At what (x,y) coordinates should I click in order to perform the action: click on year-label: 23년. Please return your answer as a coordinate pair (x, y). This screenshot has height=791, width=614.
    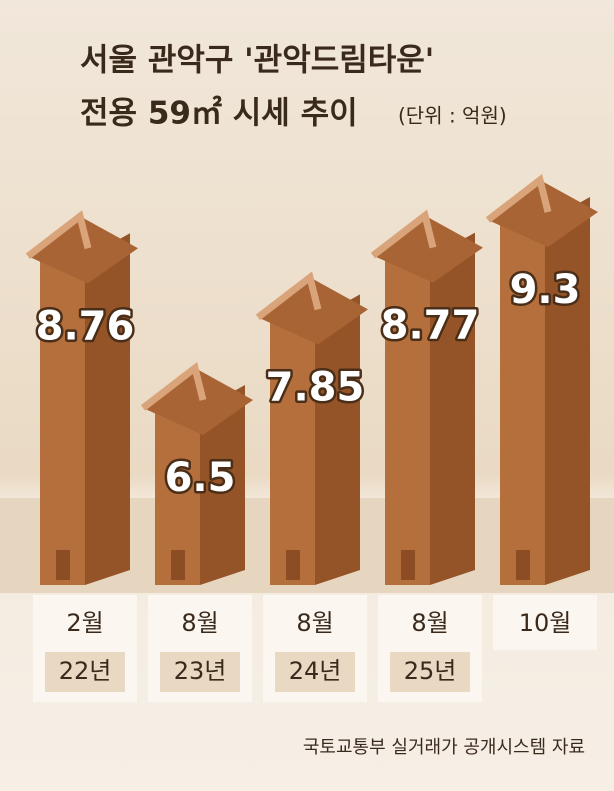
    Looking at the image, I should click on (200, 671).